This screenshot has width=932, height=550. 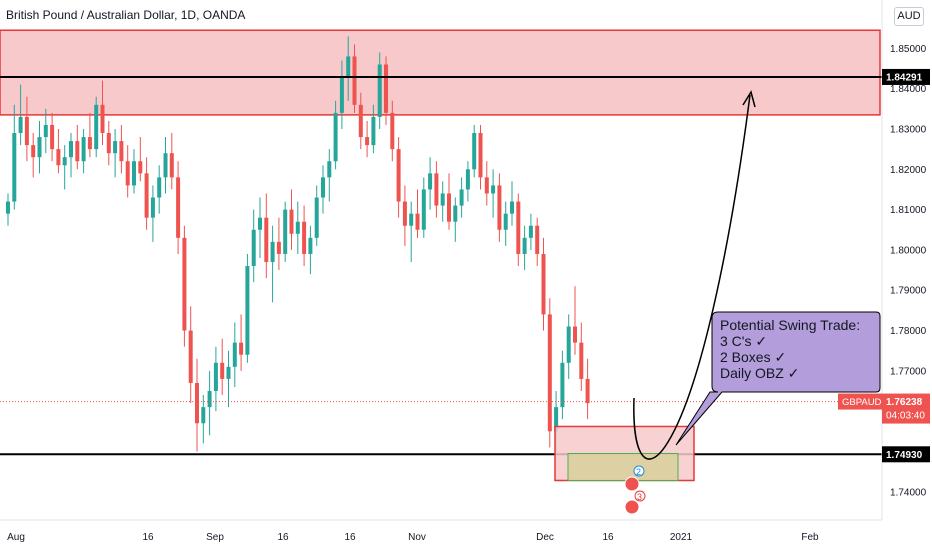 What do you see at coordinates (904, 77) in the screenshot?
I see `resistance-price-label-text: 1.84291` at bounding box center [904, 77].